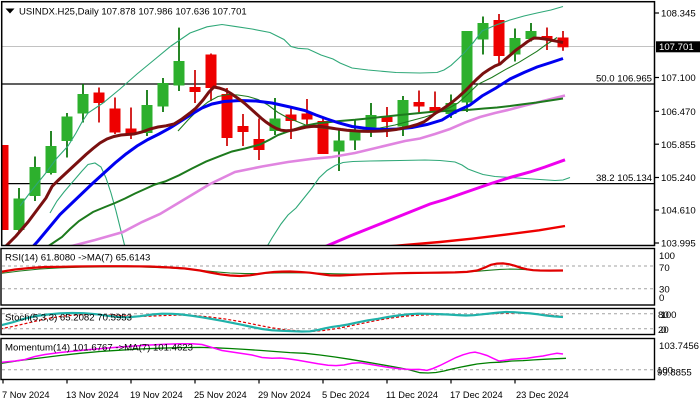 This screenshot has width=700, height=400. Describe the element at coordinates (476, 395) in the screenshot. I see `svg-text: 17 Dec 2024` at that location.